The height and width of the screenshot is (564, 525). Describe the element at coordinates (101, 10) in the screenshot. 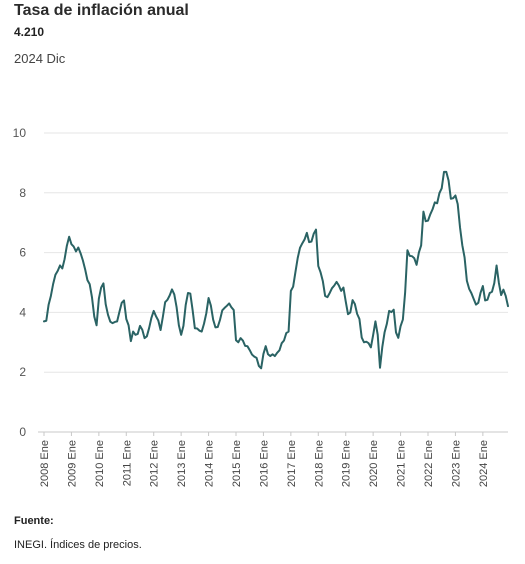

I see `chart-title: Tasa de inflación anual` at that location.